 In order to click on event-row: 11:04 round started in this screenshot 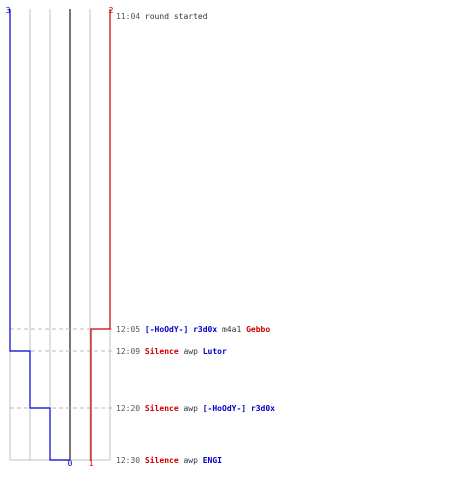, I will do `click(162, 16)`.